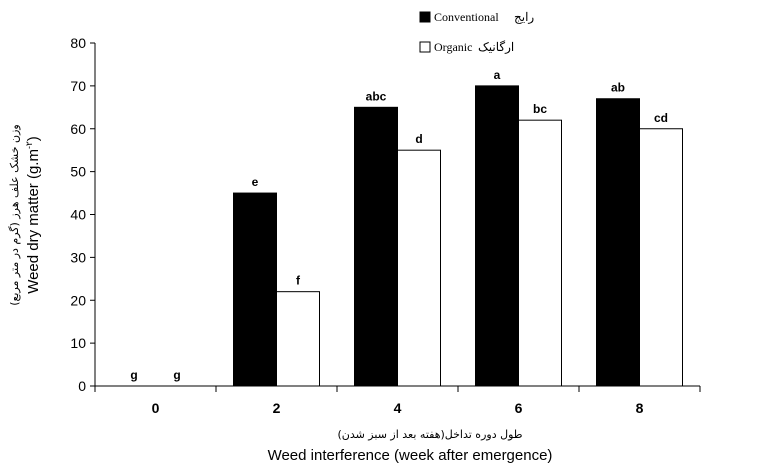 The image size is (768, 468). Describe the element at coordinates (82, 386) in the screenshot. I see `y-tick-label: 0` at that location.